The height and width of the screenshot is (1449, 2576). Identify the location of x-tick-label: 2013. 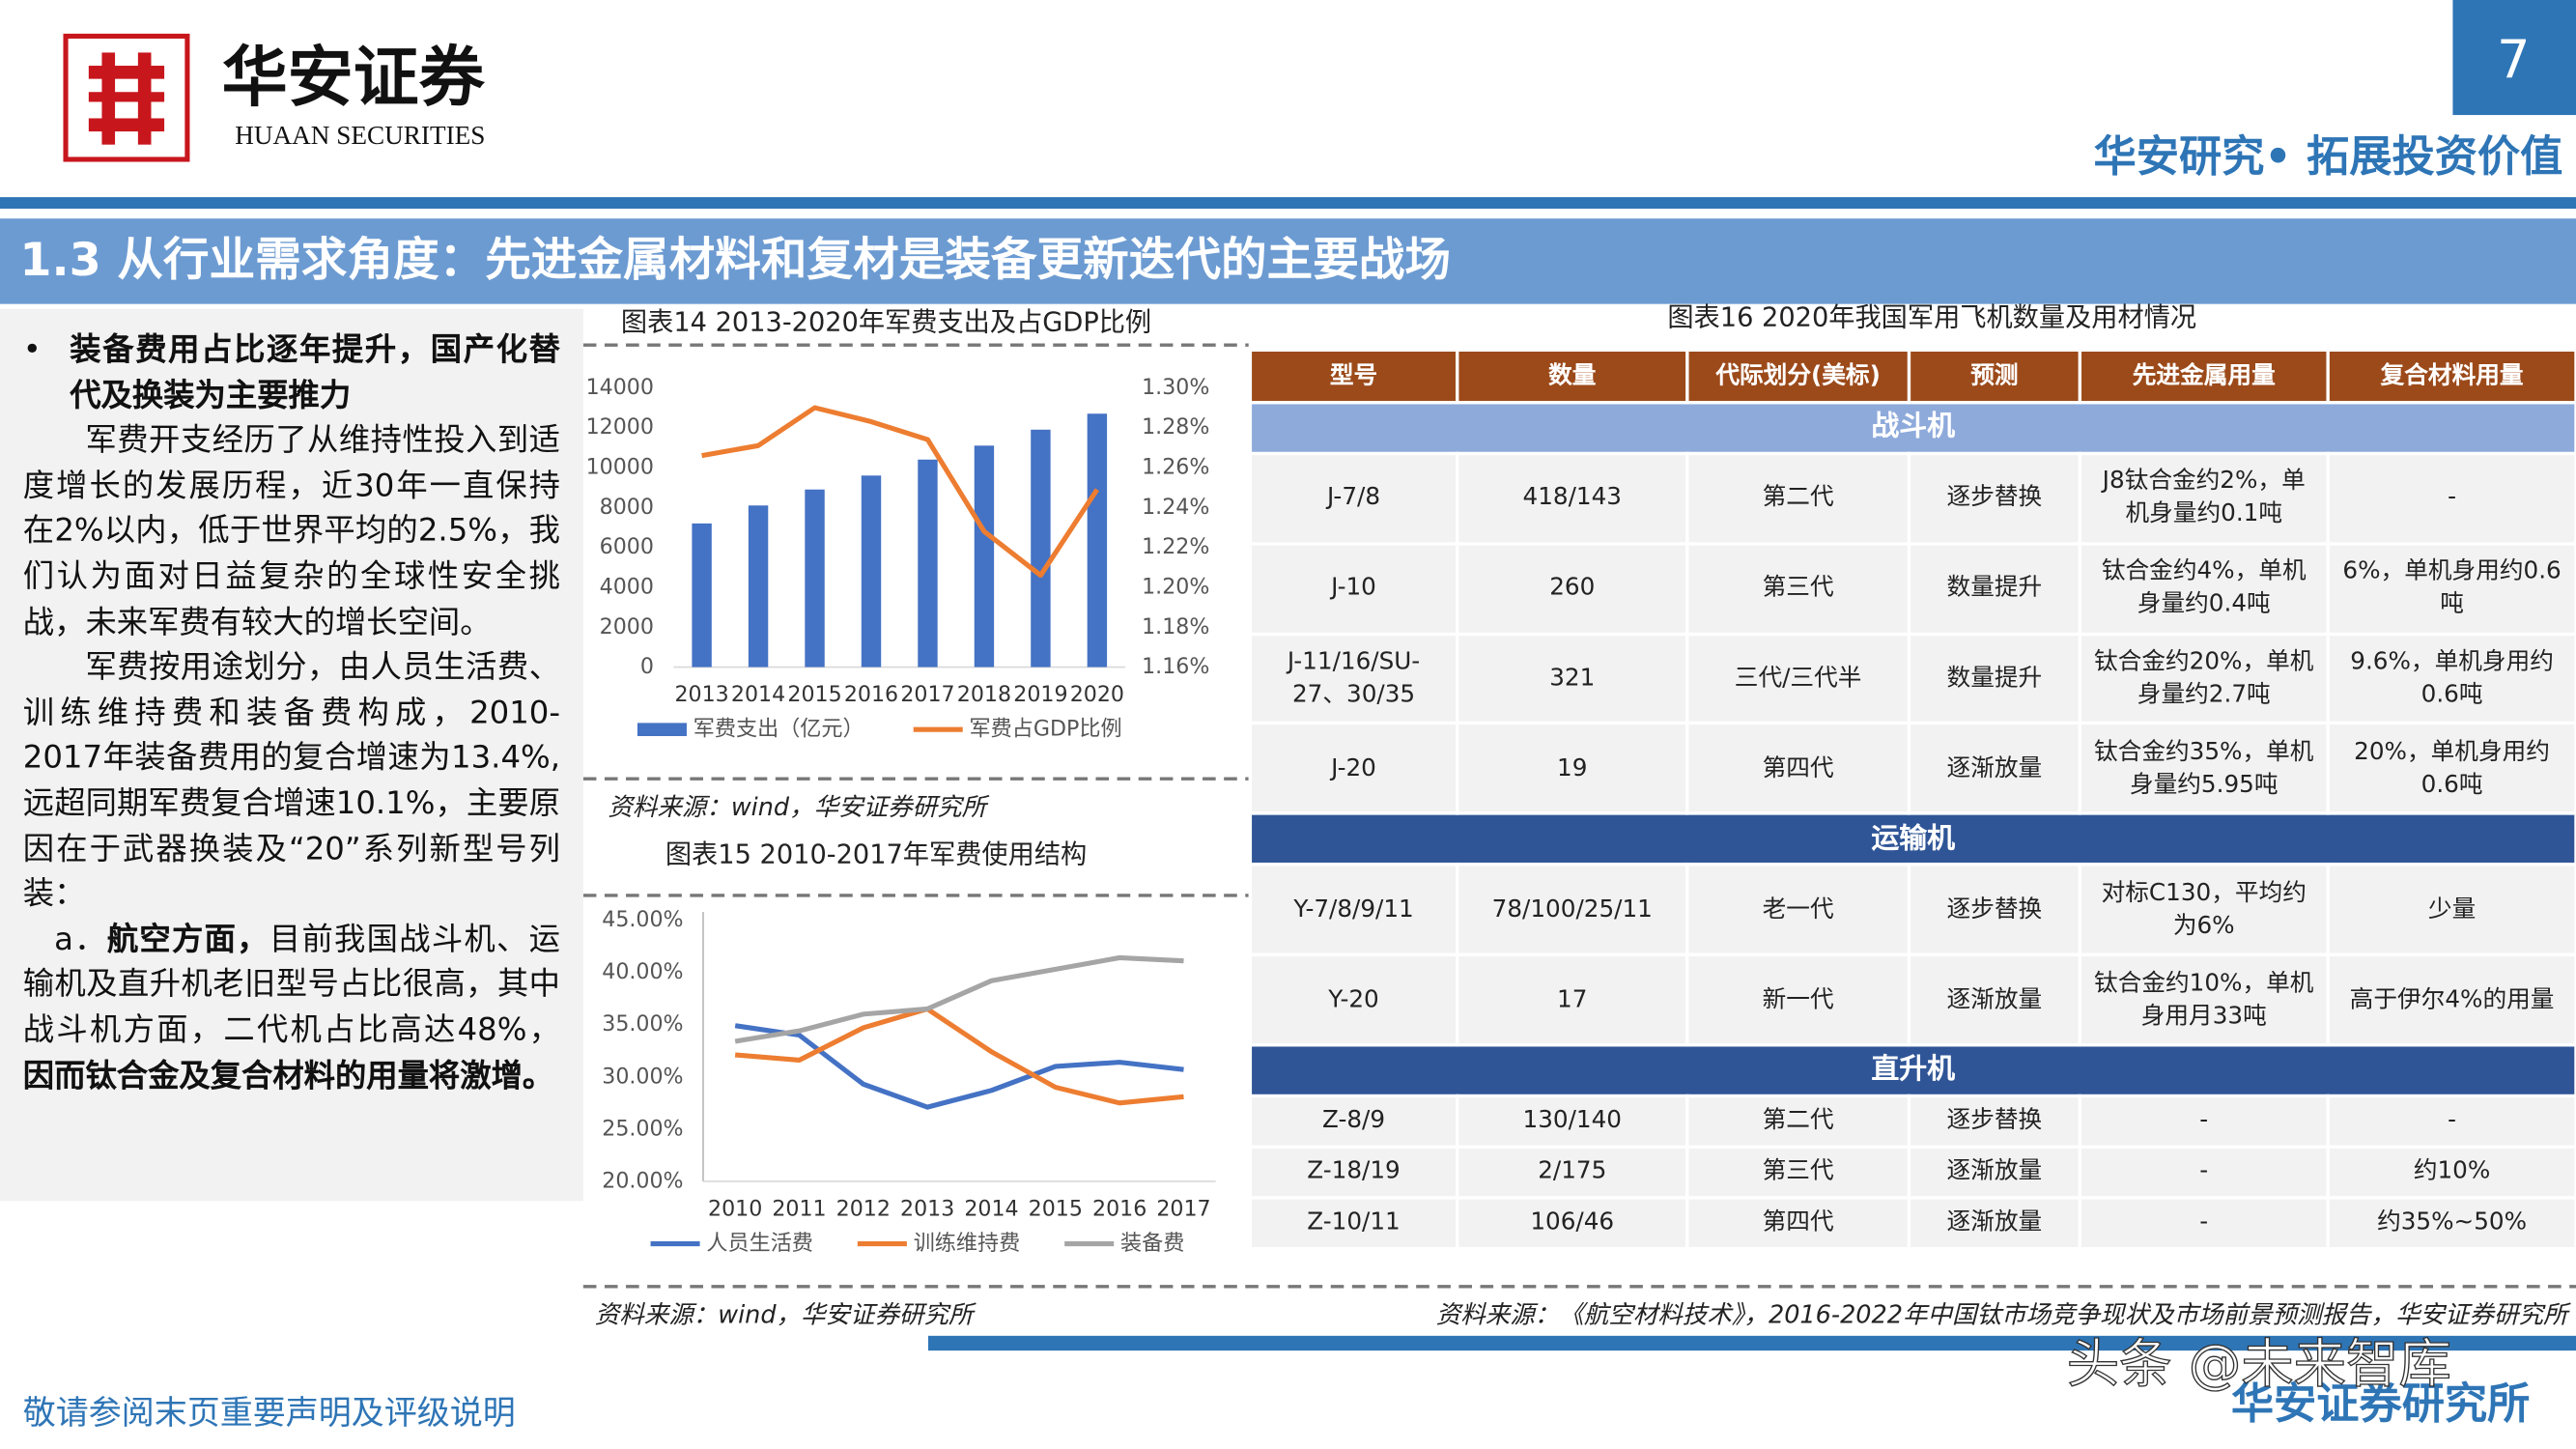
(701, 694).